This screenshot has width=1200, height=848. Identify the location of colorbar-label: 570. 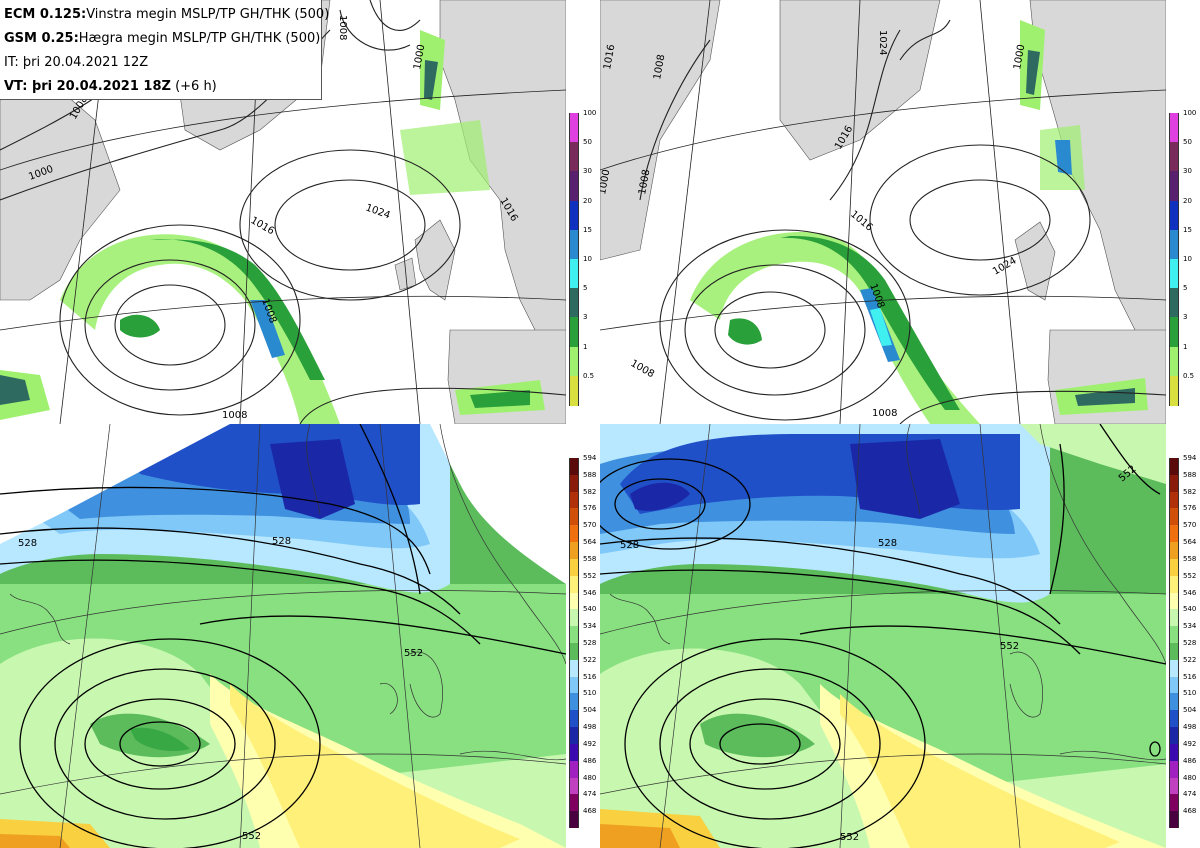
(590, 525).